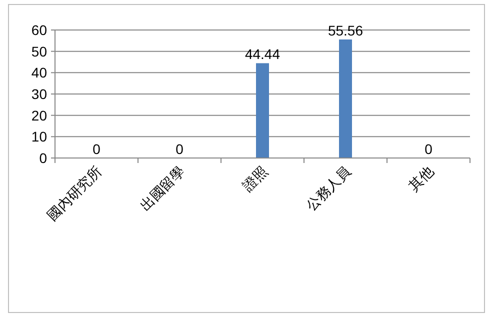 The width and height of the screenshot is (493, 321). What do you see at coordinates (39, 94) in the screenshot?
I see `y-tick-label: 30` at bounding box center [39, 94].